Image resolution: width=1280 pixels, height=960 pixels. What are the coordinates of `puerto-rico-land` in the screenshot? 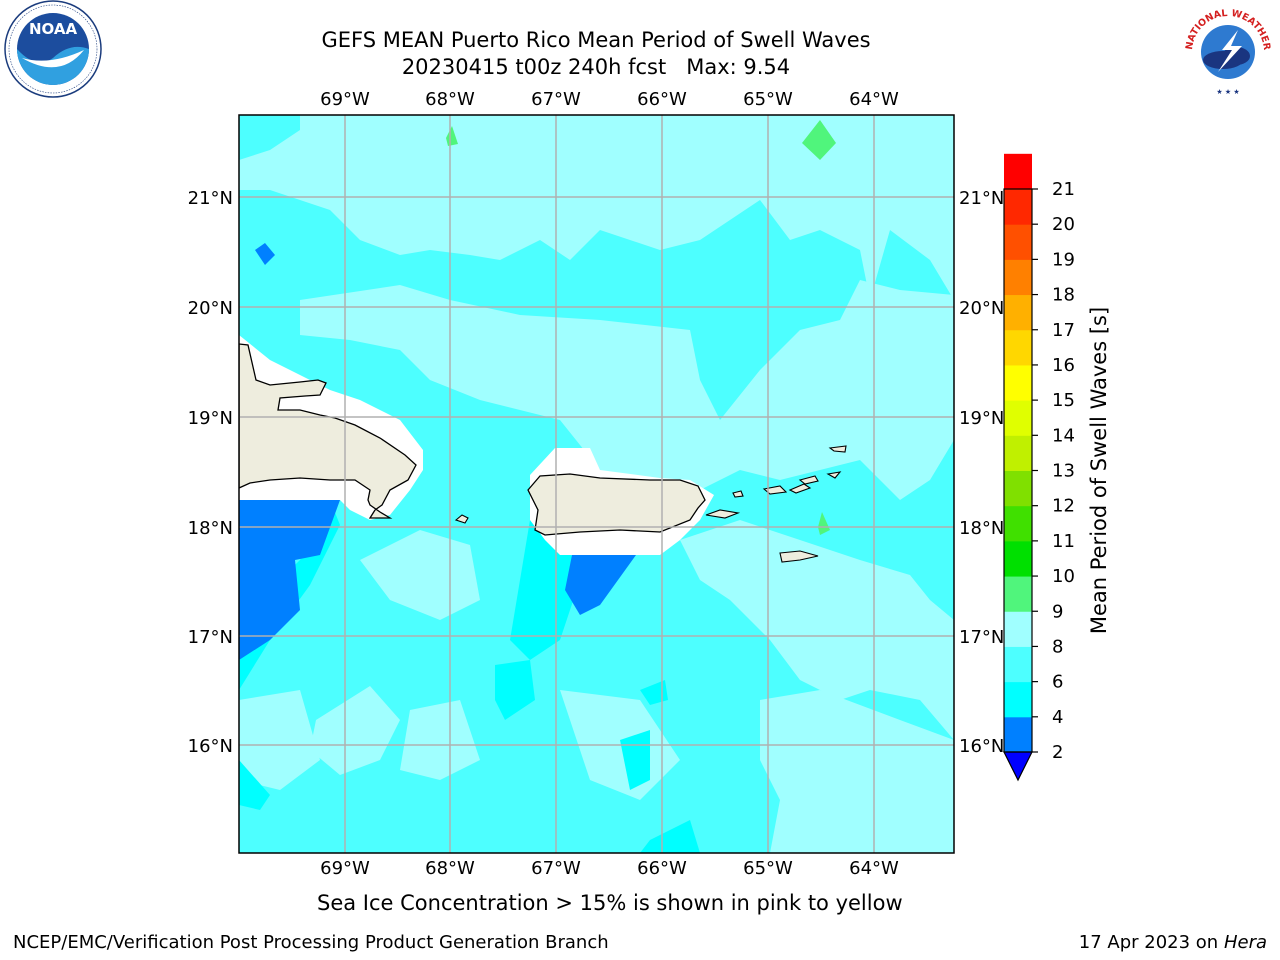 It's located at (616, 504).